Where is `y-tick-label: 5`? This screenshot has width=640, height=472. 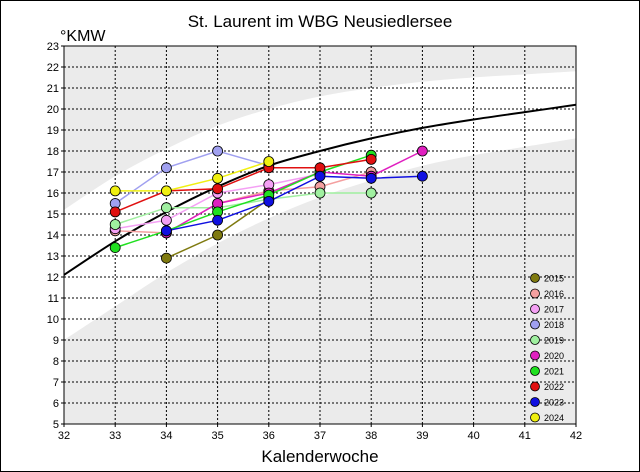 y-tick-label: 5 is located at coordinates (56, 425).